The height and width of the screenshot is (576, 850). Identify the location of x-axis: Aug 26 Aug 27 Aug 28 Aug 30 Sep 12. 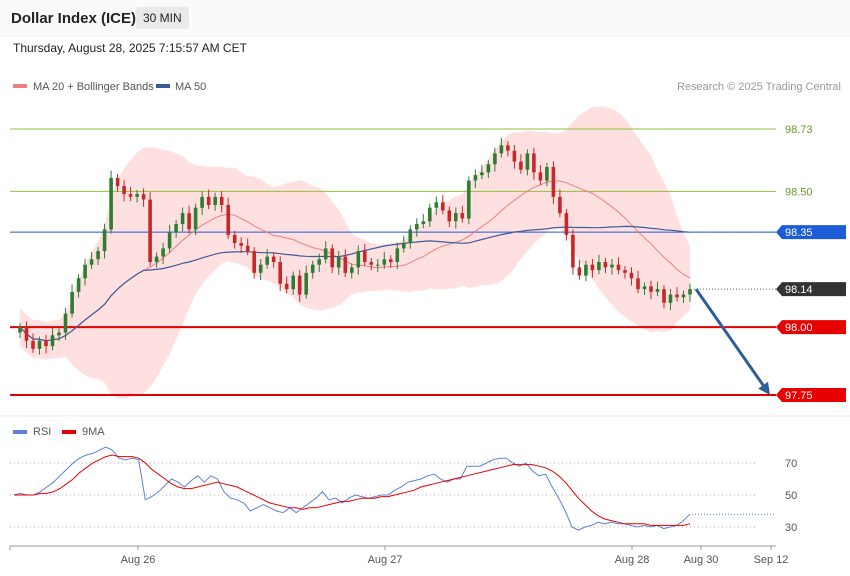
(399, 555).